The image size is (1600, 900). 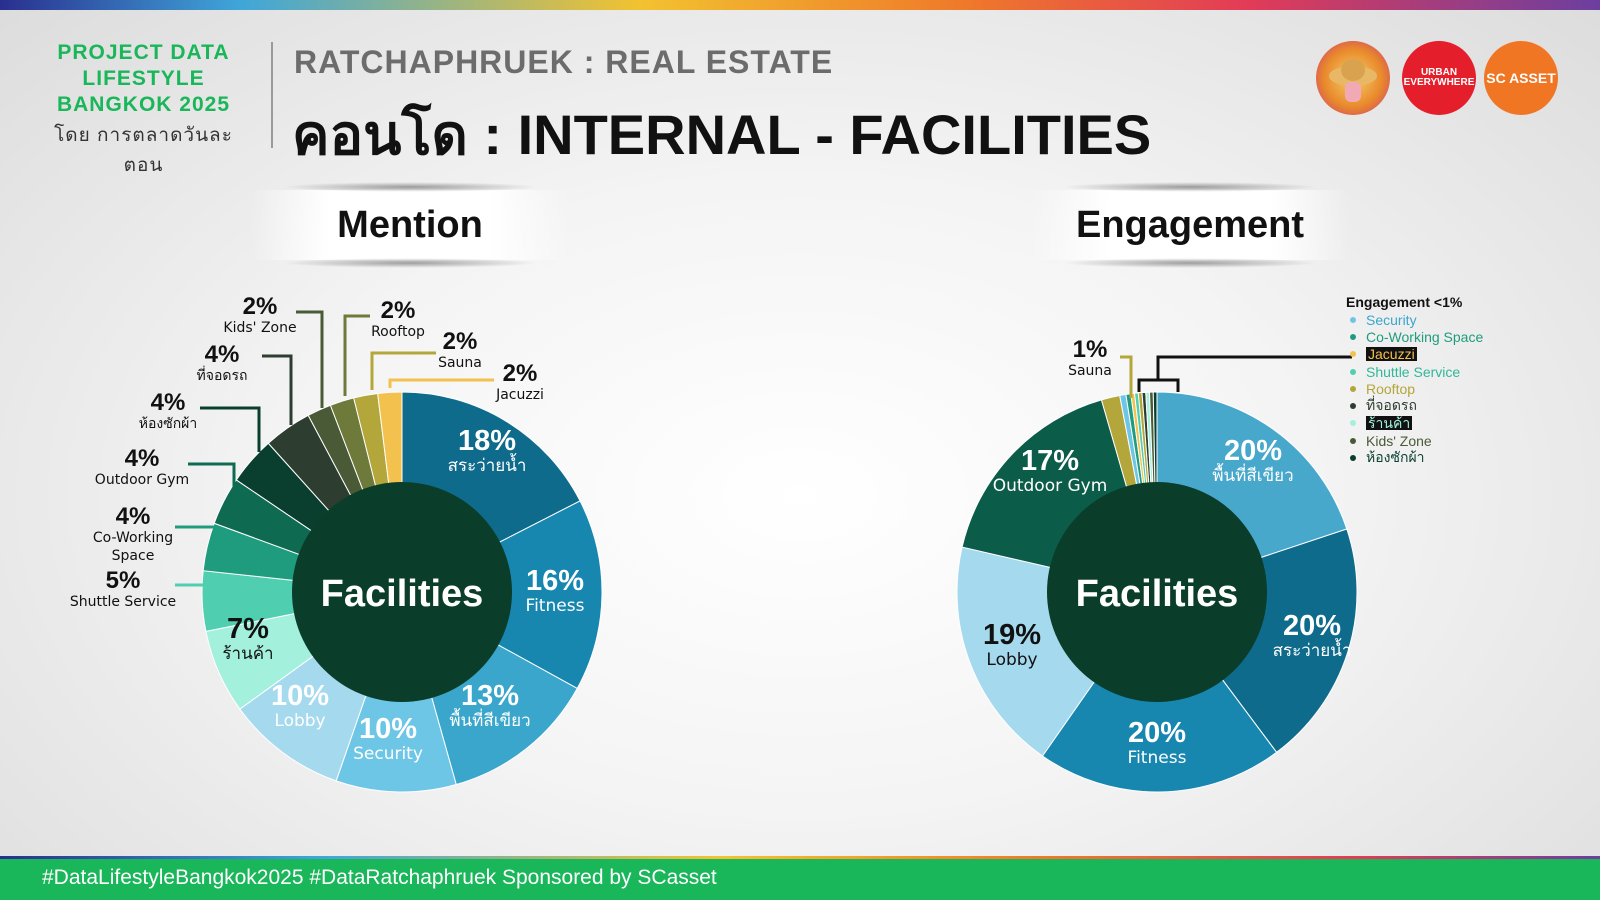 What do you see at coordinates (123, 602) in the screenshot?
I see `pie0-cat-label-6: Shuttle Service` at bounding box center [123, 602].